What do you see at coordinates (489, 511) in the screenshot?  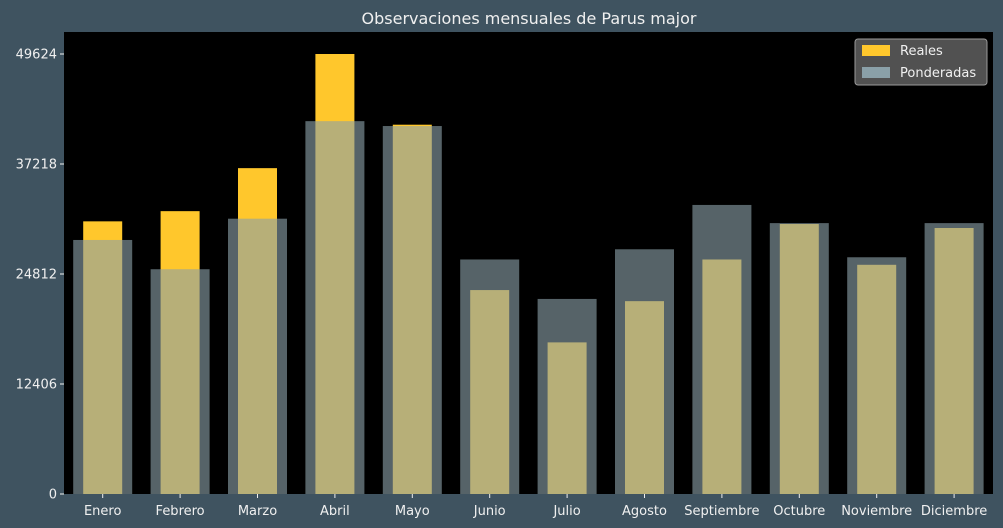 I see `x-tick-label-junio: Junio` at bounding box center [489, 511].